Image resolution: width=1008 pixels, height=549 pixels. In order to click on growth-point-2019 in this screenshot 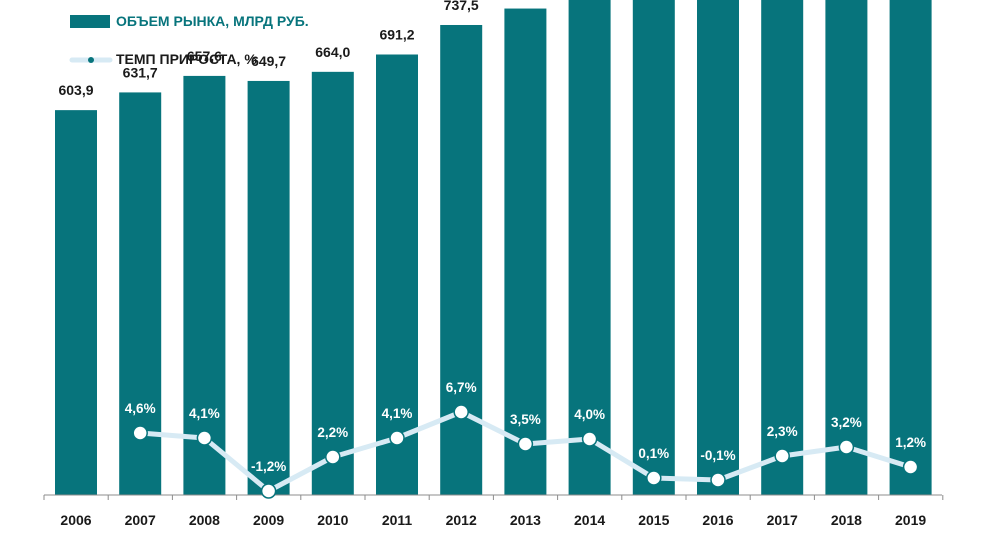, I will do `click(910, 467)`.